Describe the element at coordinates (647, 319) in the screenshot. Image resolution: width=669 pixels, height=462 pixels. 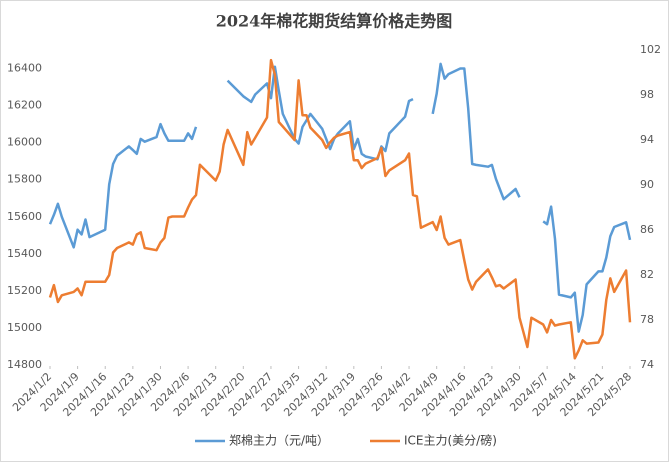
I see `y2-tick-label: 78` at that location.